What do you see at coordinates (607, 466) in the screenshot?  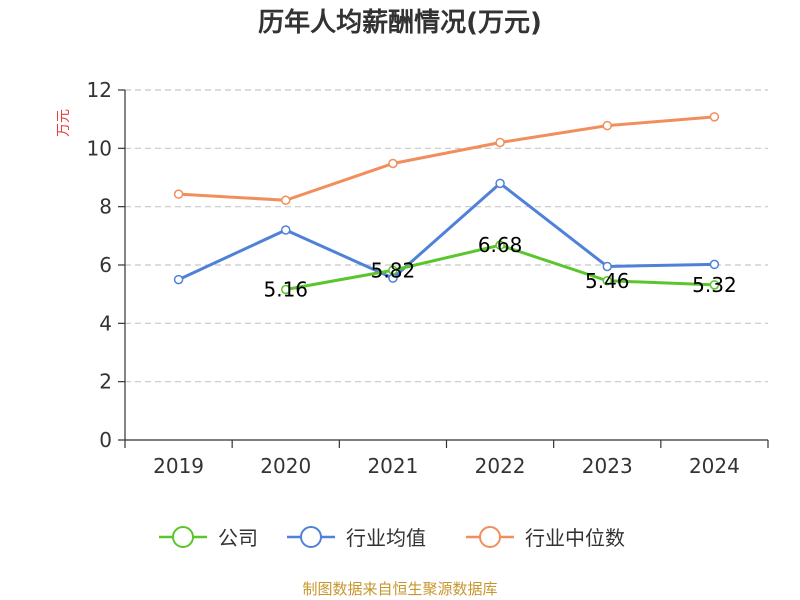 I see `x-tick-label: 2023` at bounding box center [607, 466].